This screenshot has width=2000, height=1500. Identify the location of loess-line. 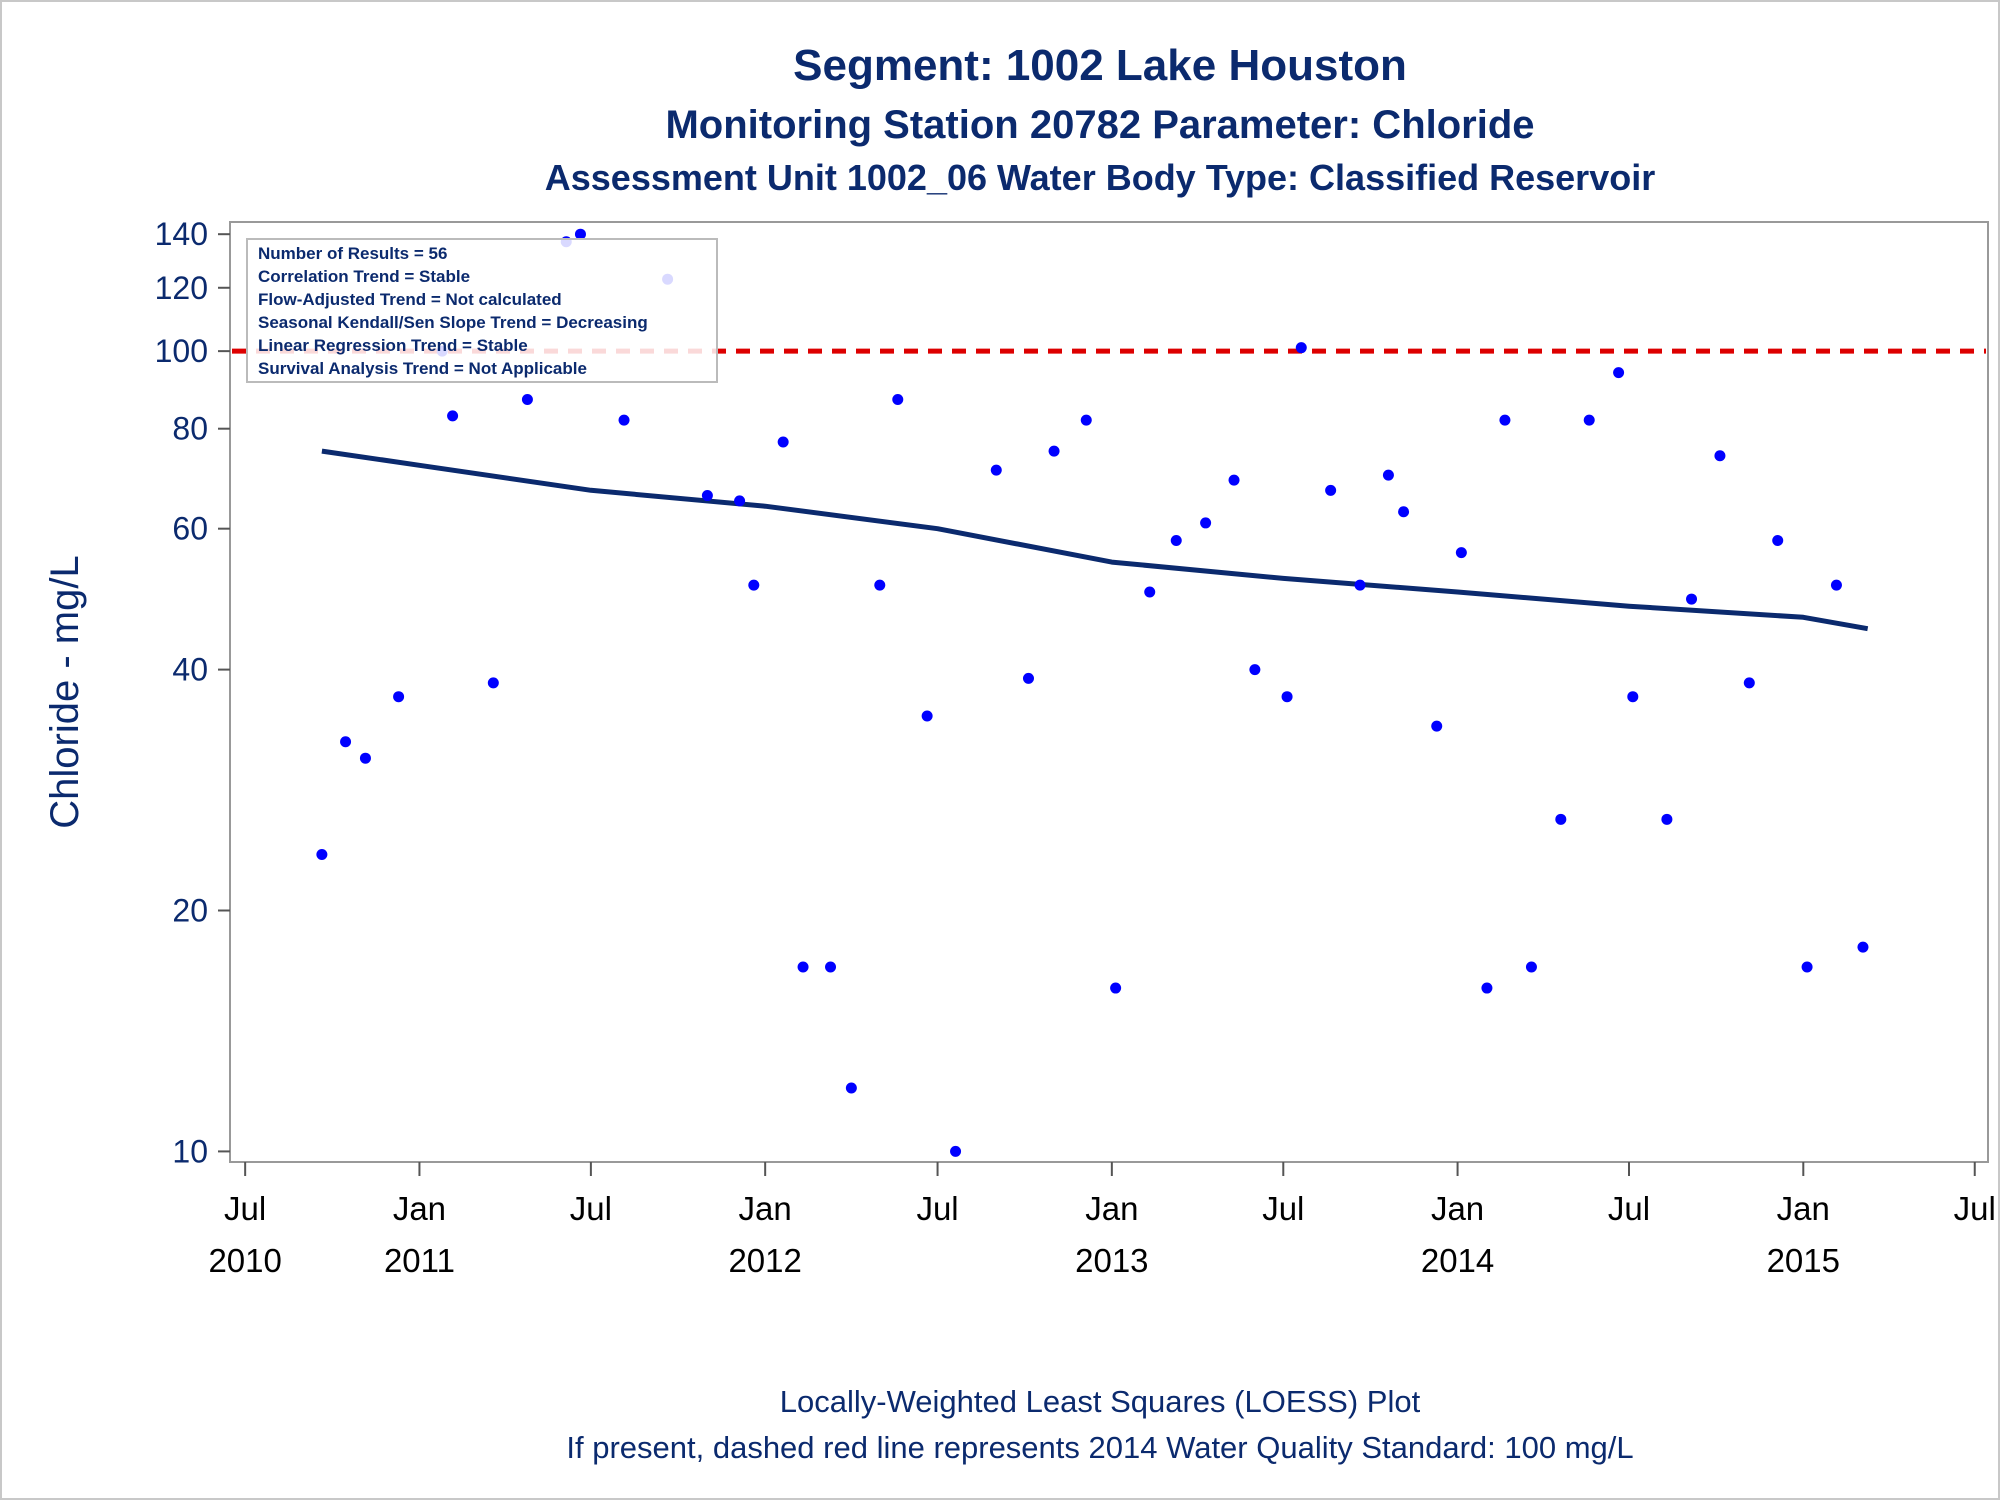
(1095, 540).